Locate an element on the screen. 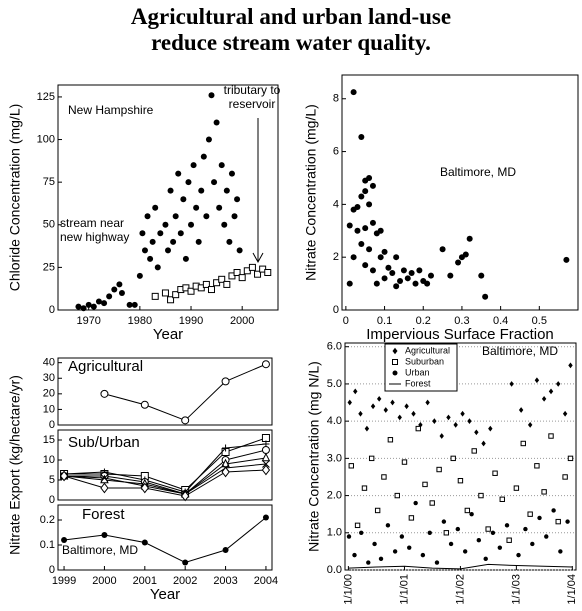  y-tick-label: 2 is located at coordinates (336, 257).